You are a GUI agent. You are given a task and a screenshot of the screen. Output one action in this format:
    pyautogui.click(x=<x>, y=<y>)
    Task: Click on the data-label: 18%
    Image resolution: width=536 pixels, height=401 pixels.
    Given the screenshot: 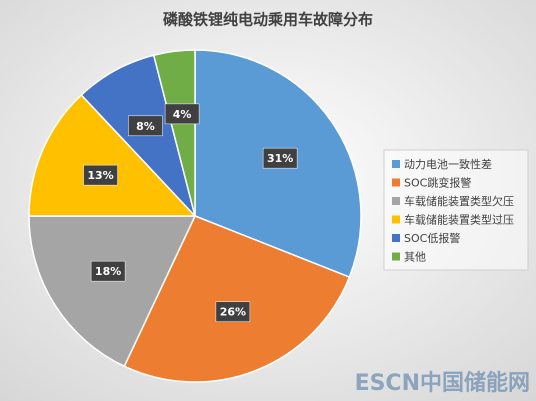 What is the action you would take?
    pyautogui.click(x=108, y=271)
    